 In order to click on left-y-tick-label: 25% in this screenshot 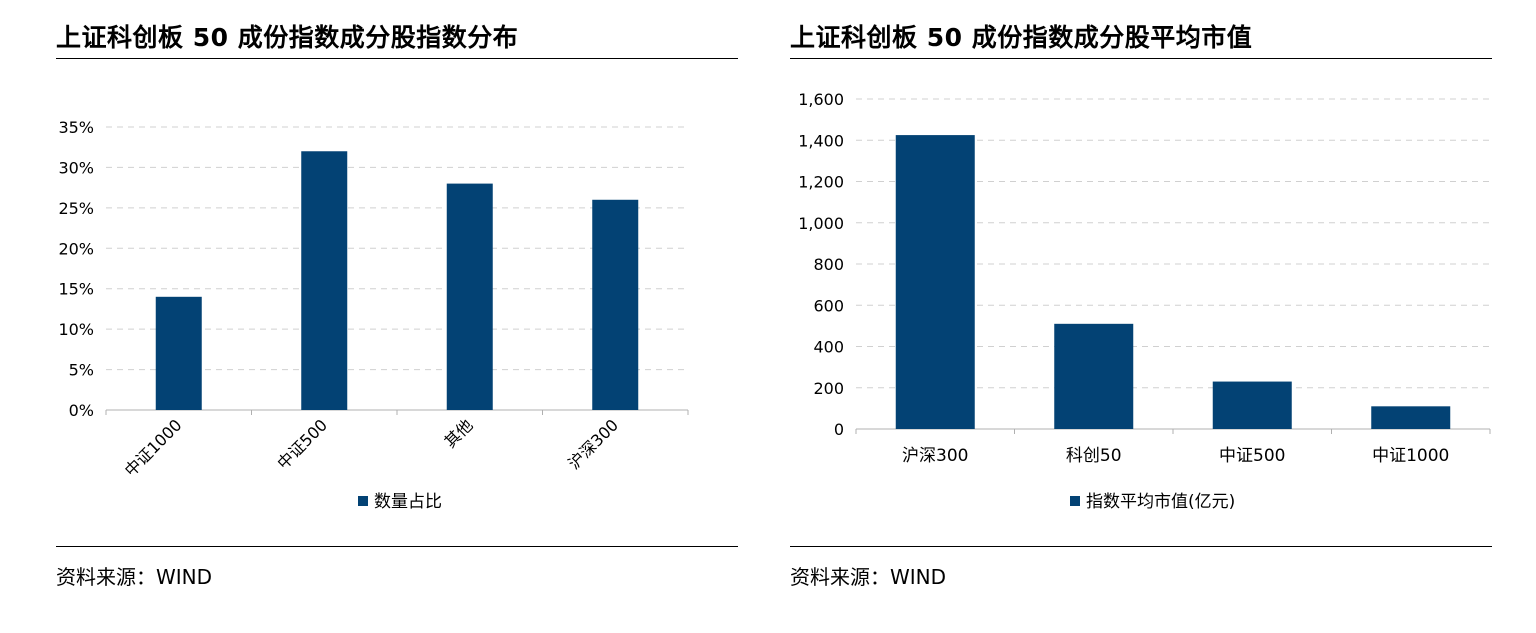, I will do `click(76, 208)`.